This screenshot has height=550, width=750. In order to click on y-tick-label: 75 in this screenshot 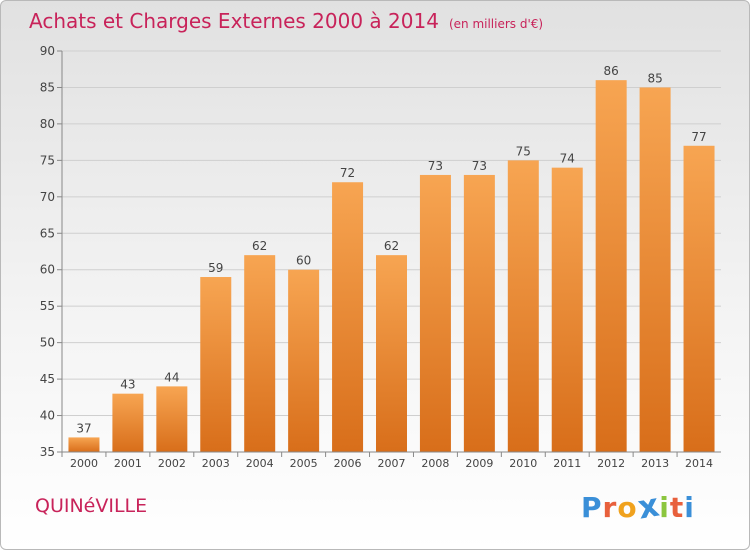, I will do `click(47, 160)`.